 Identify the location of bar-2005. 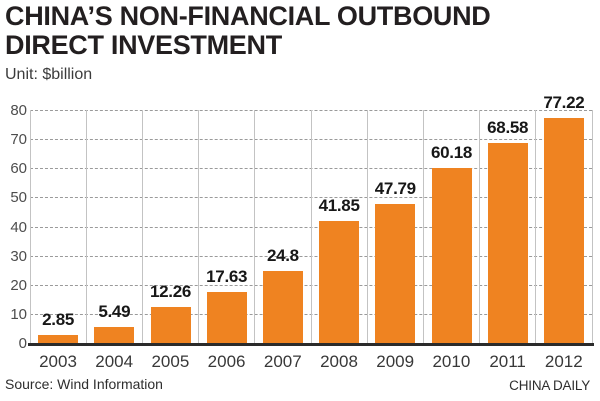
(170, 325).